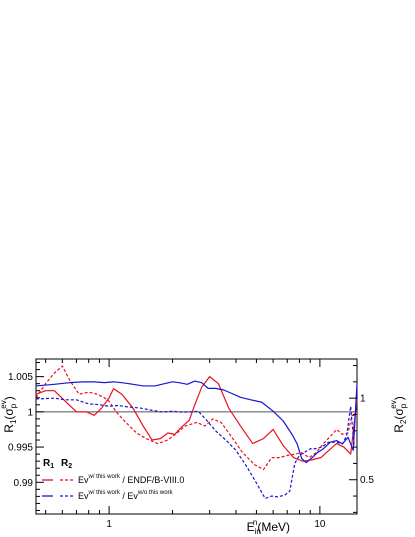 This screenshot has height=537, width=415. I want to click on y-right-axis-title-group: R2(σpev), so click(398, 414).